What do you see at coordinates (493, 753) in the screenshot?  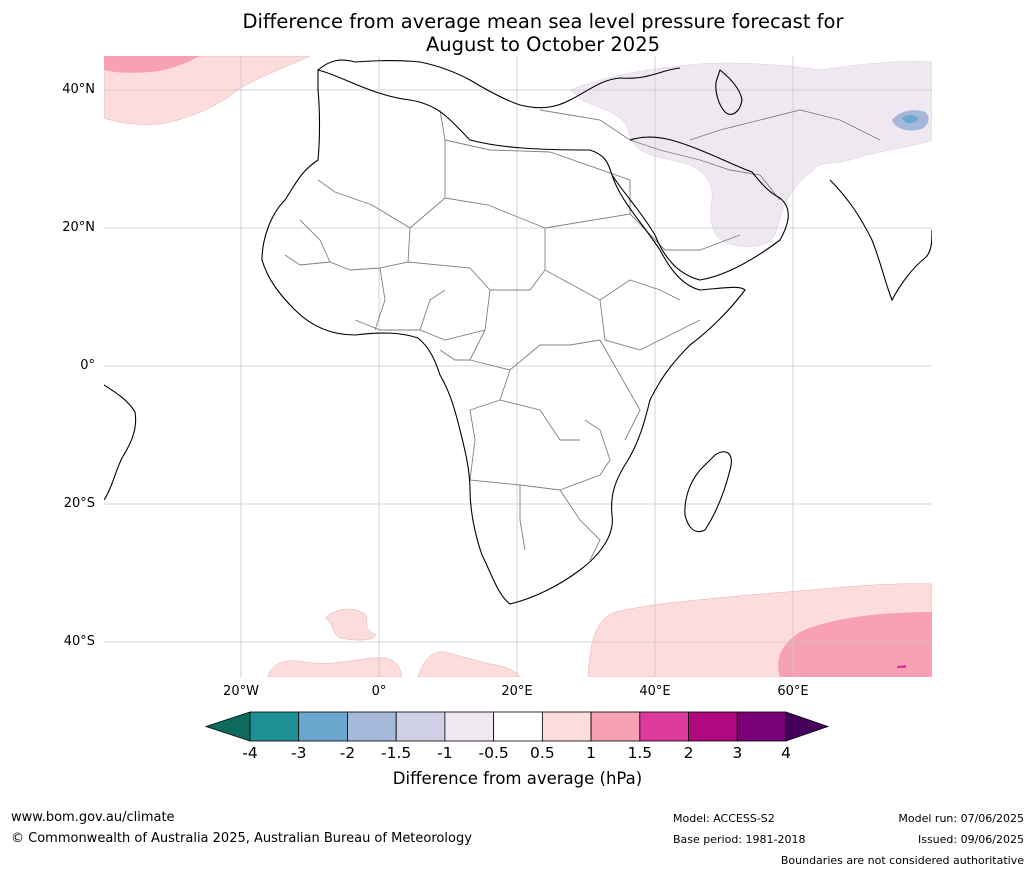 I see `colorbar-tick-label: -0.5` at bounding box center [493, 753].